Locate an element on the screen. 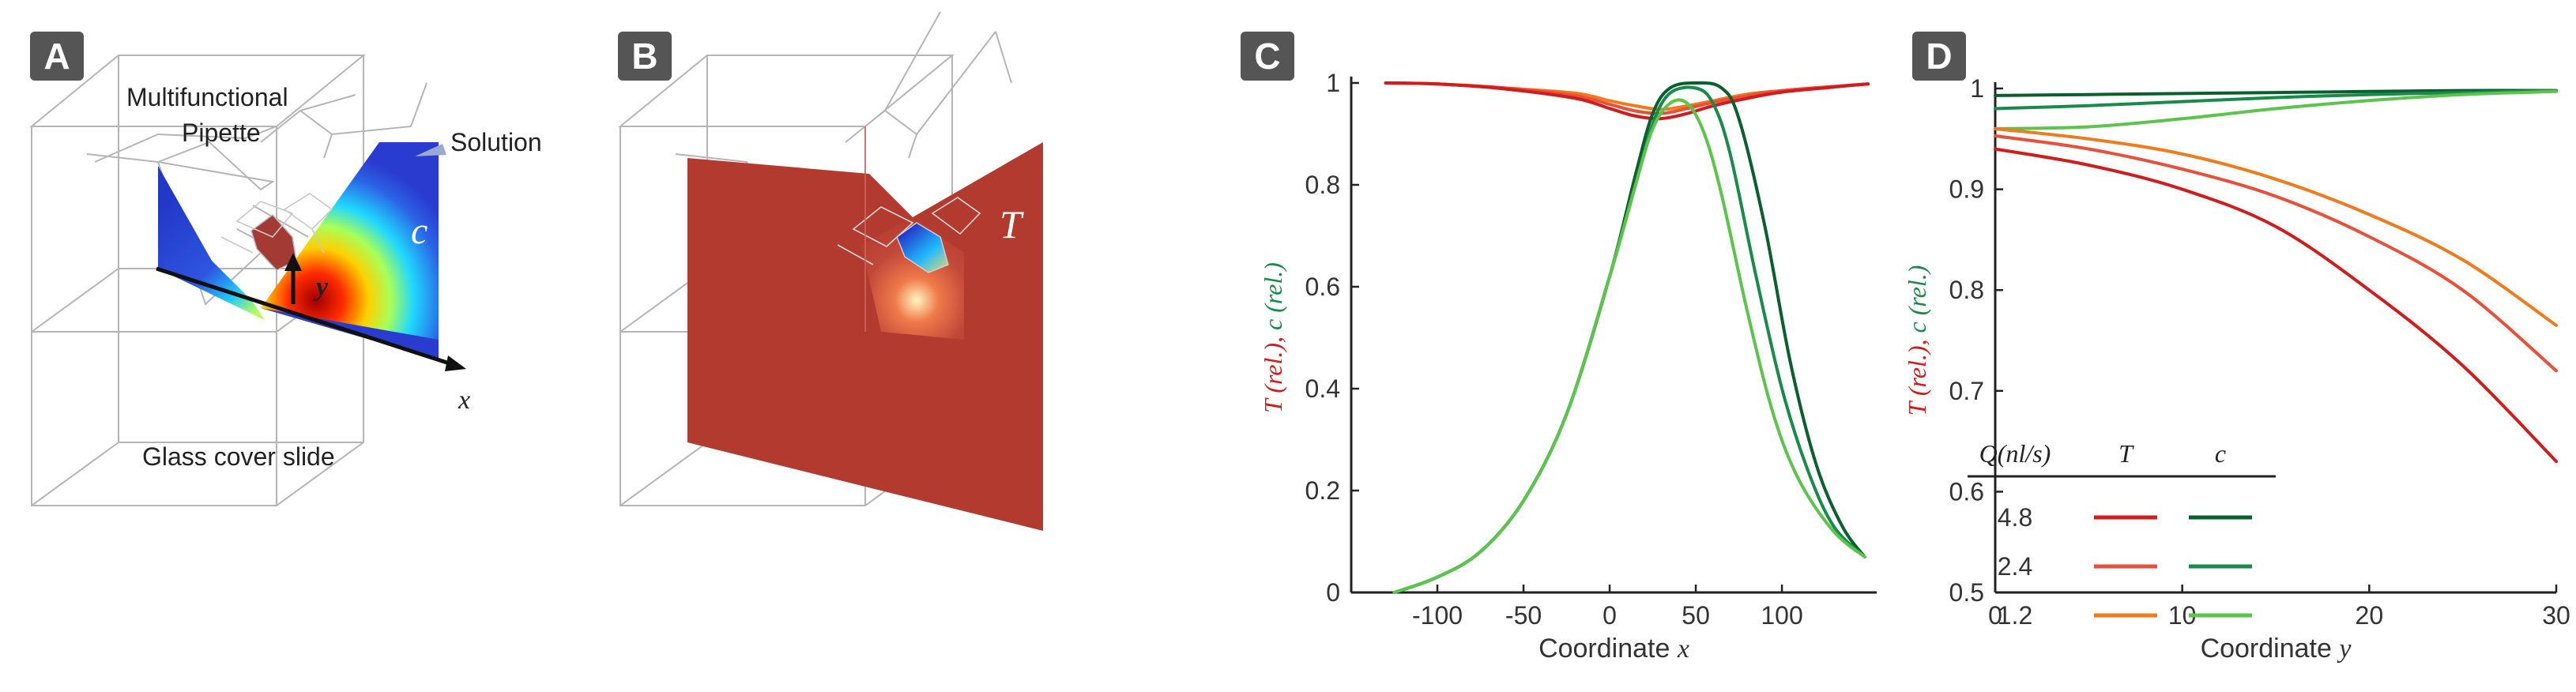 The image size is (2576, 692). concentration-field-left is located at coordinates (211, 243).